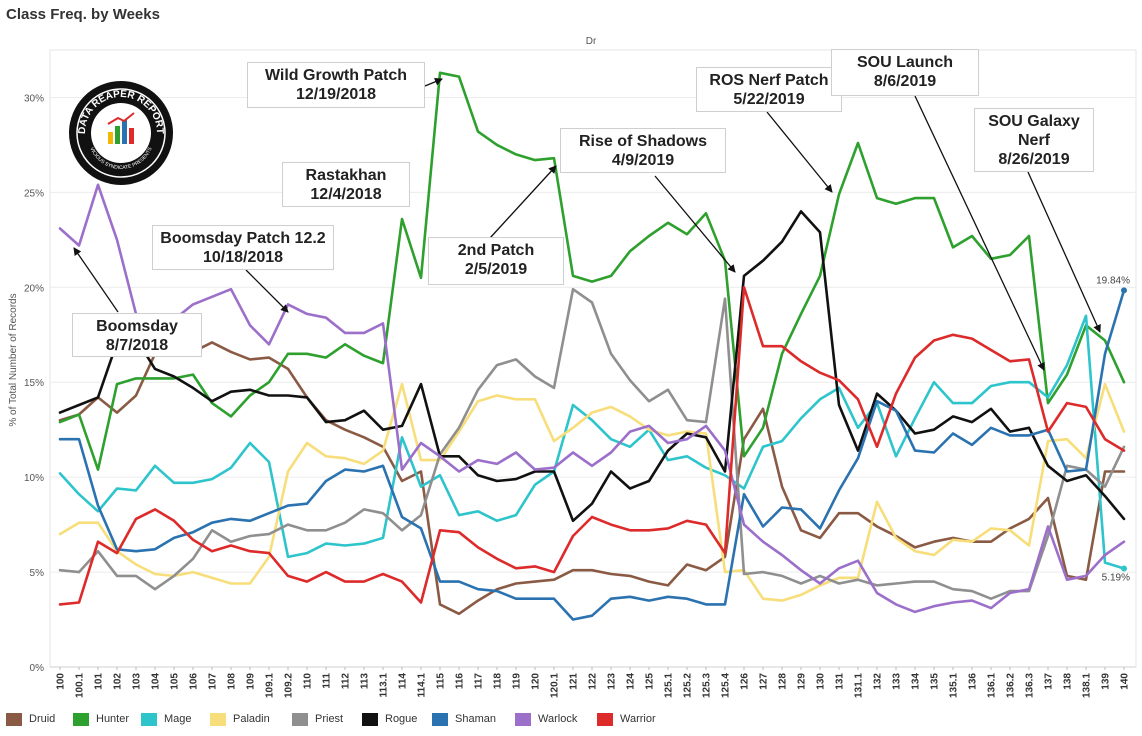  Describe the element at coordinates (232, 681) in the screenshot. I see `x-tick-label: 108` at that location.